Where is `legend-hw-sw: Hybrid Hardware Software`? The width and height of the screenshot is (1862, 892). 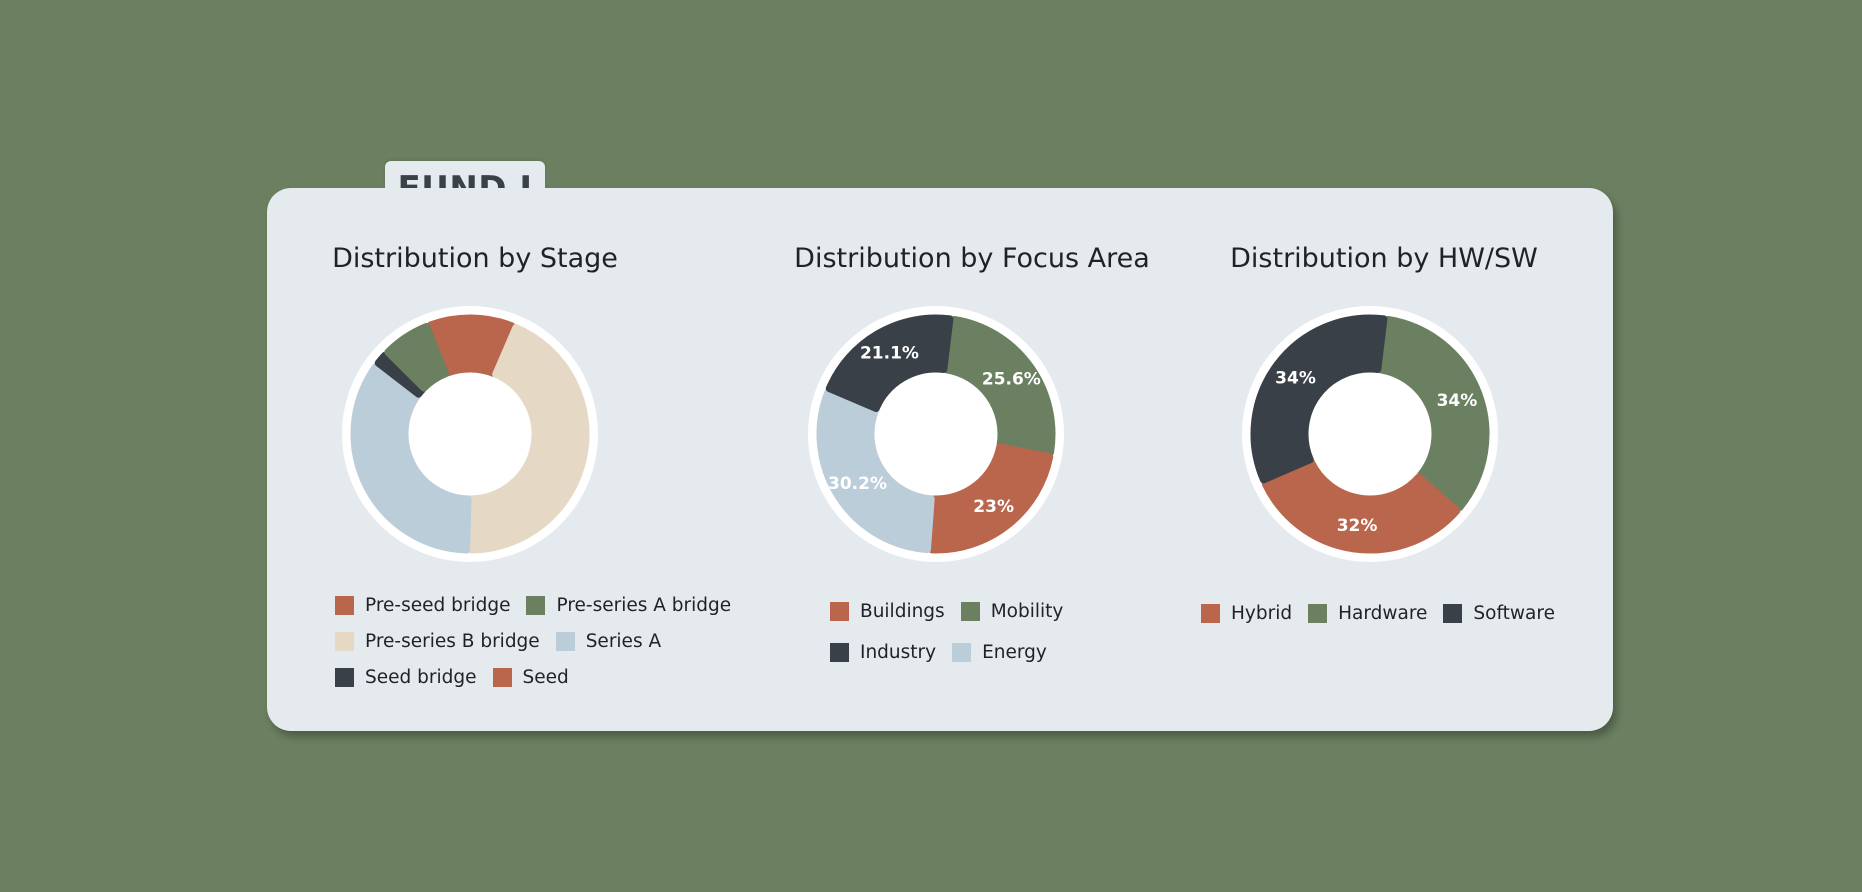
legend-hw-sw: Hybrid Hardware Software is located at coordinates (1386, 613).